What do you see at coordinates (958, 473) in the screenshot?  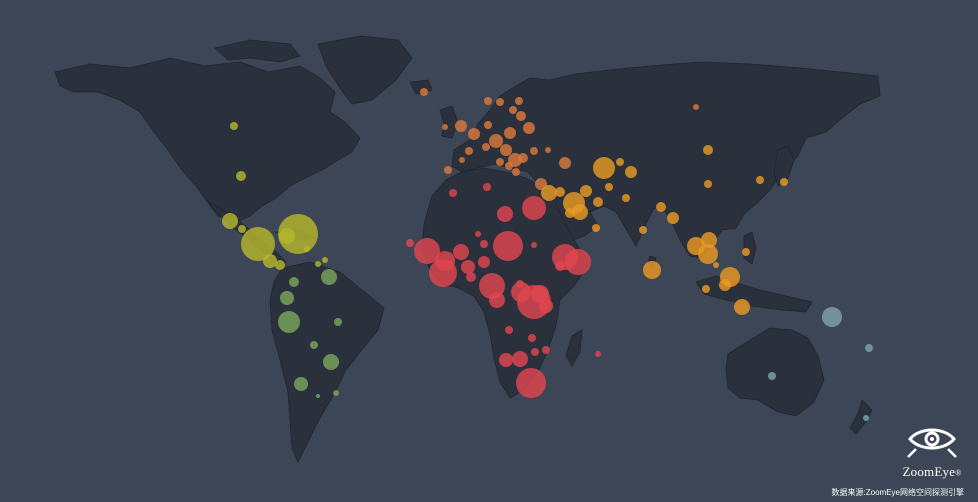 I see `registered-mark: ®` at bounding box center [958, 473].